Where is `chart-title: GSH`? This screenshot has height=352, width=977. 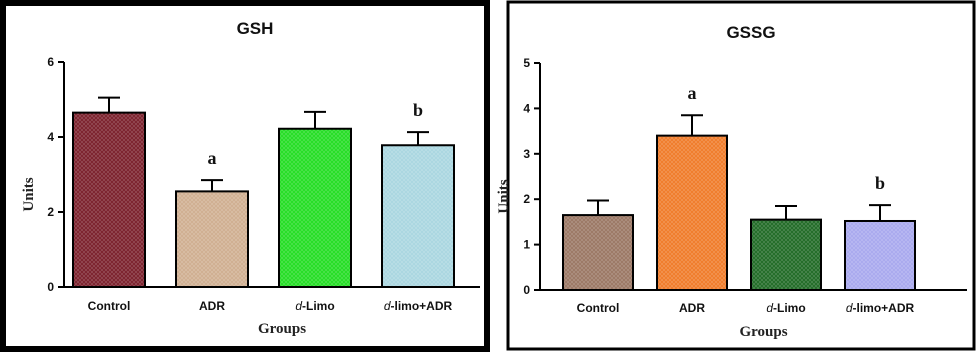
chart-title: GSH is located at coordinates (255, 28).